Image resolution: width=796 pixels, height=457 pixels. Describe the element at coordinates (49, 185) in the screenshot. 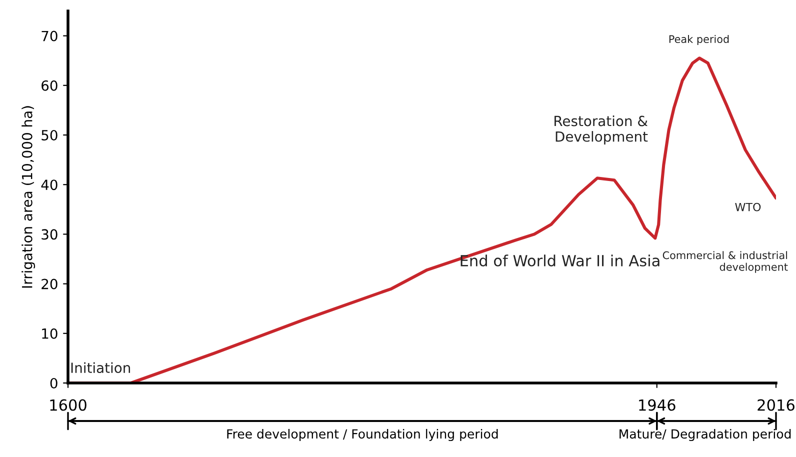

I see `y-tick-label: 40` at that location.